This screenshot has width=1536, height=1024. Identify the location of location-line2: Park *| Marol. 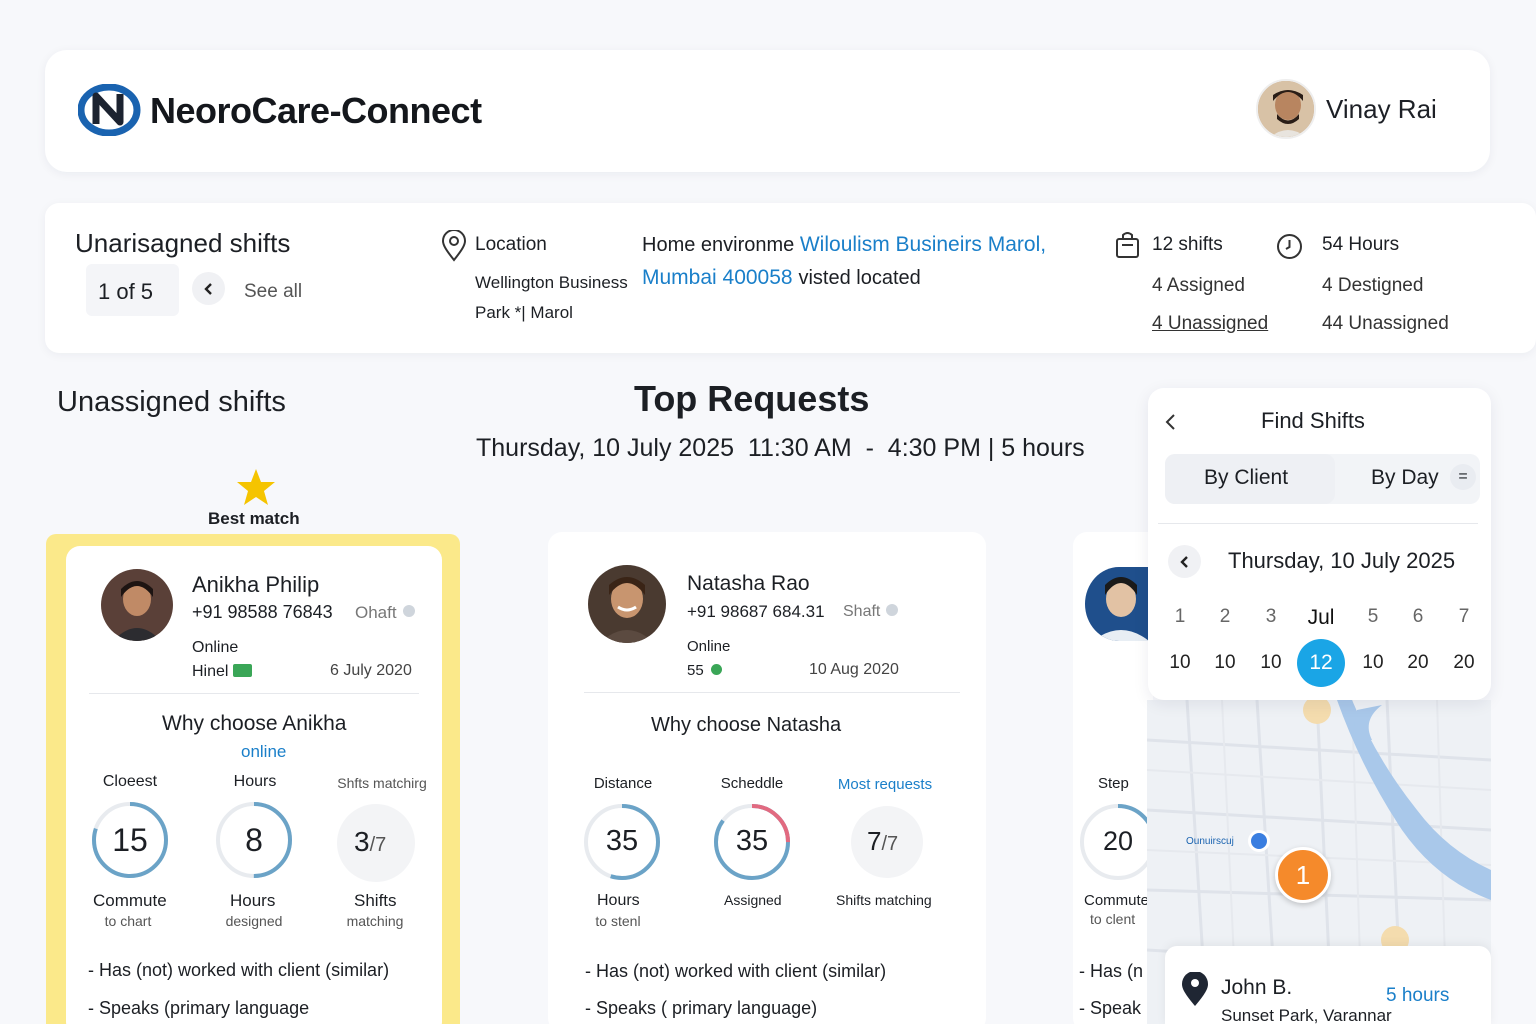
(524, 312).